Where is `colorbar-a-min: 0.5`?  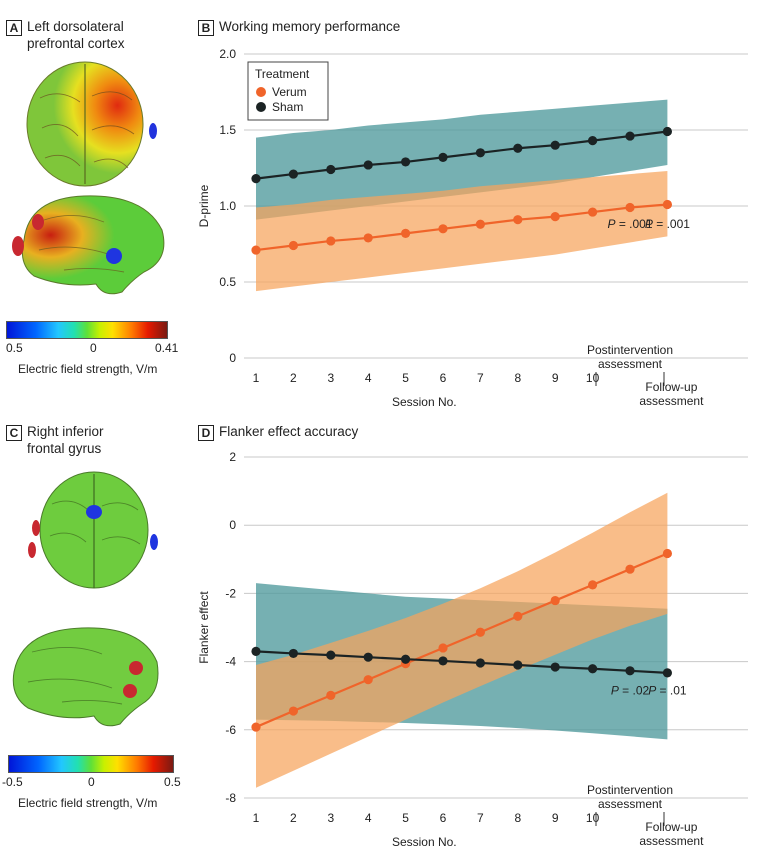
colorbar-a-min: 0.5 is located at coordinates (14, 348).